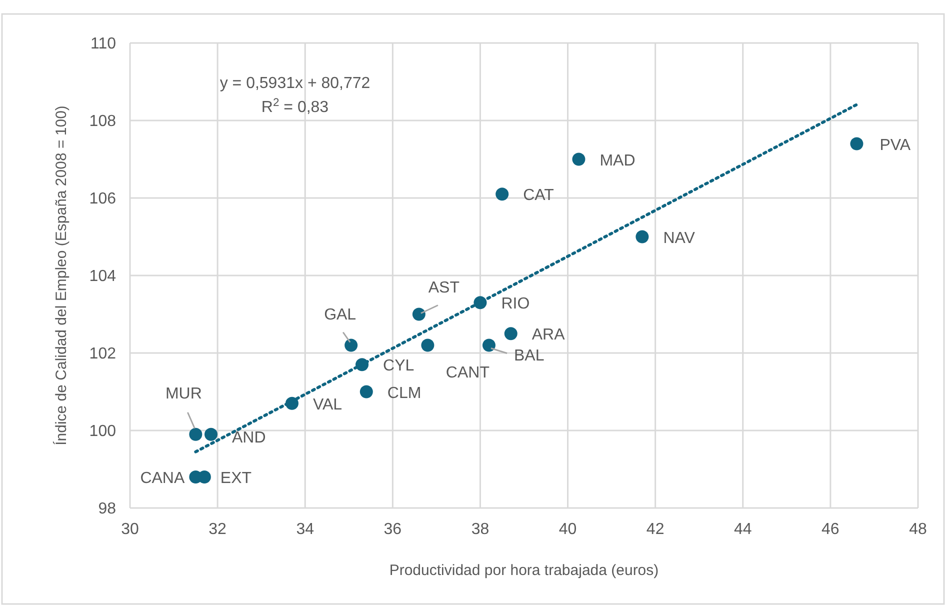 This screenshot has height=606, width=946. What do you see at coordinates (480, 529) in the screenshot?
I see `x-tick-label: 38` at bounding box center [480, 529].